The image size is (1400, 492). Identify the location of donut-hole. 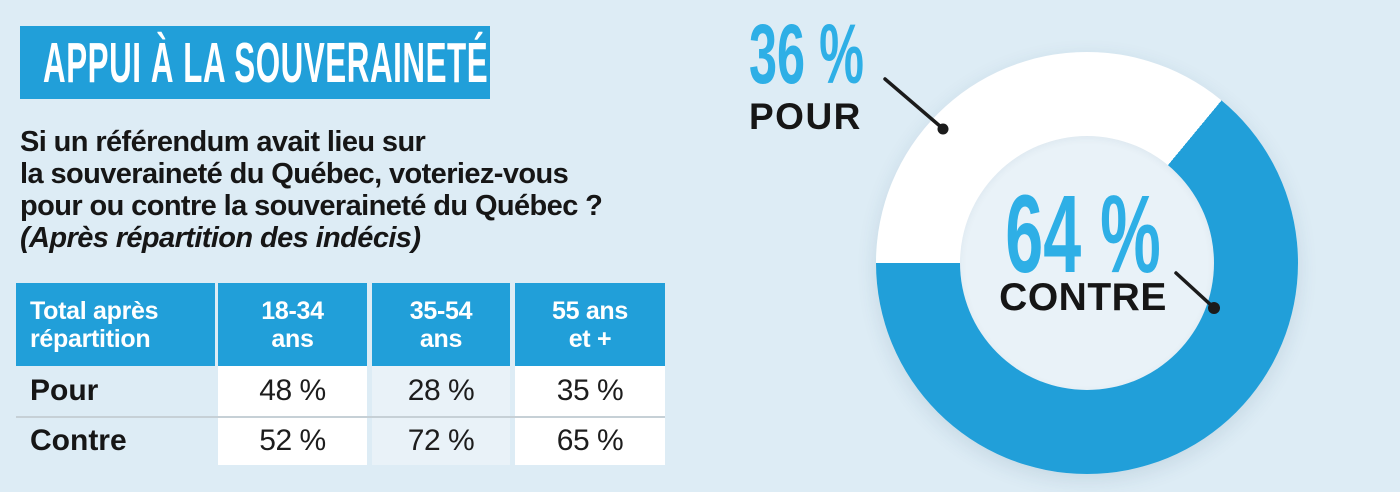
(1087, 263).